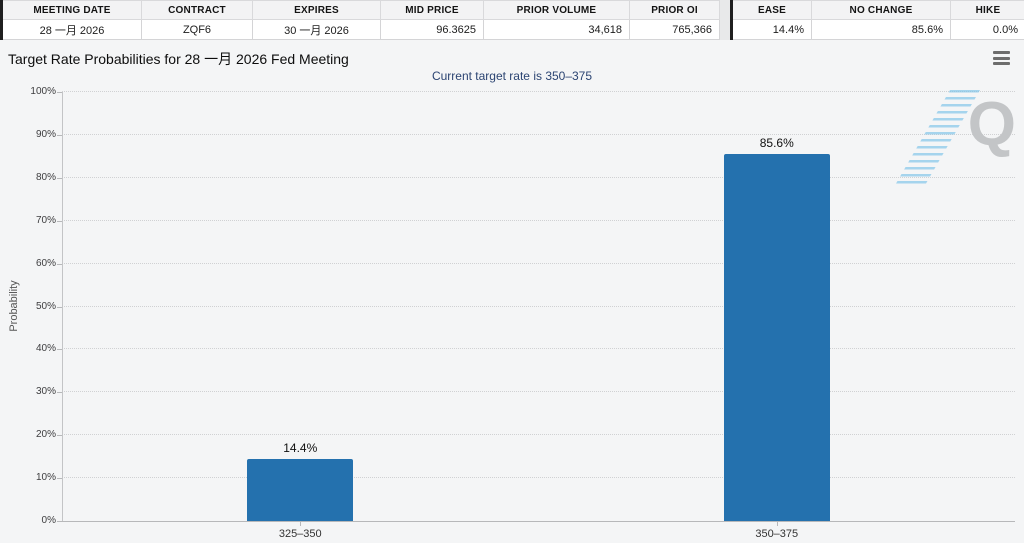  What do you see at coordinates (316, 10) in the screenshot?
I see `header-expires: EXPIRES` at bounding box center [316, 10].